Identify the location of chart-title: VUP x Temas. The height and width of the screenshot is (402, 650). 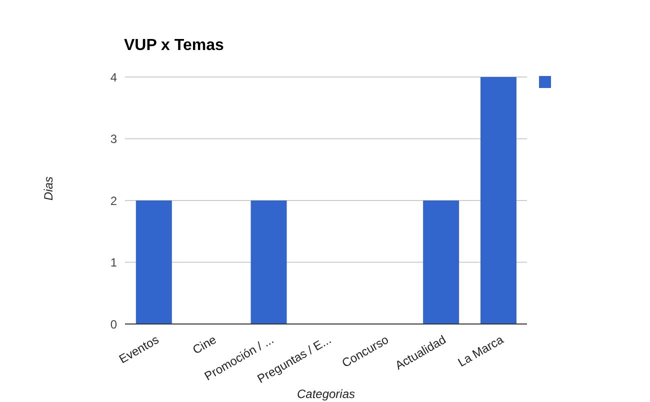
(174, 46).